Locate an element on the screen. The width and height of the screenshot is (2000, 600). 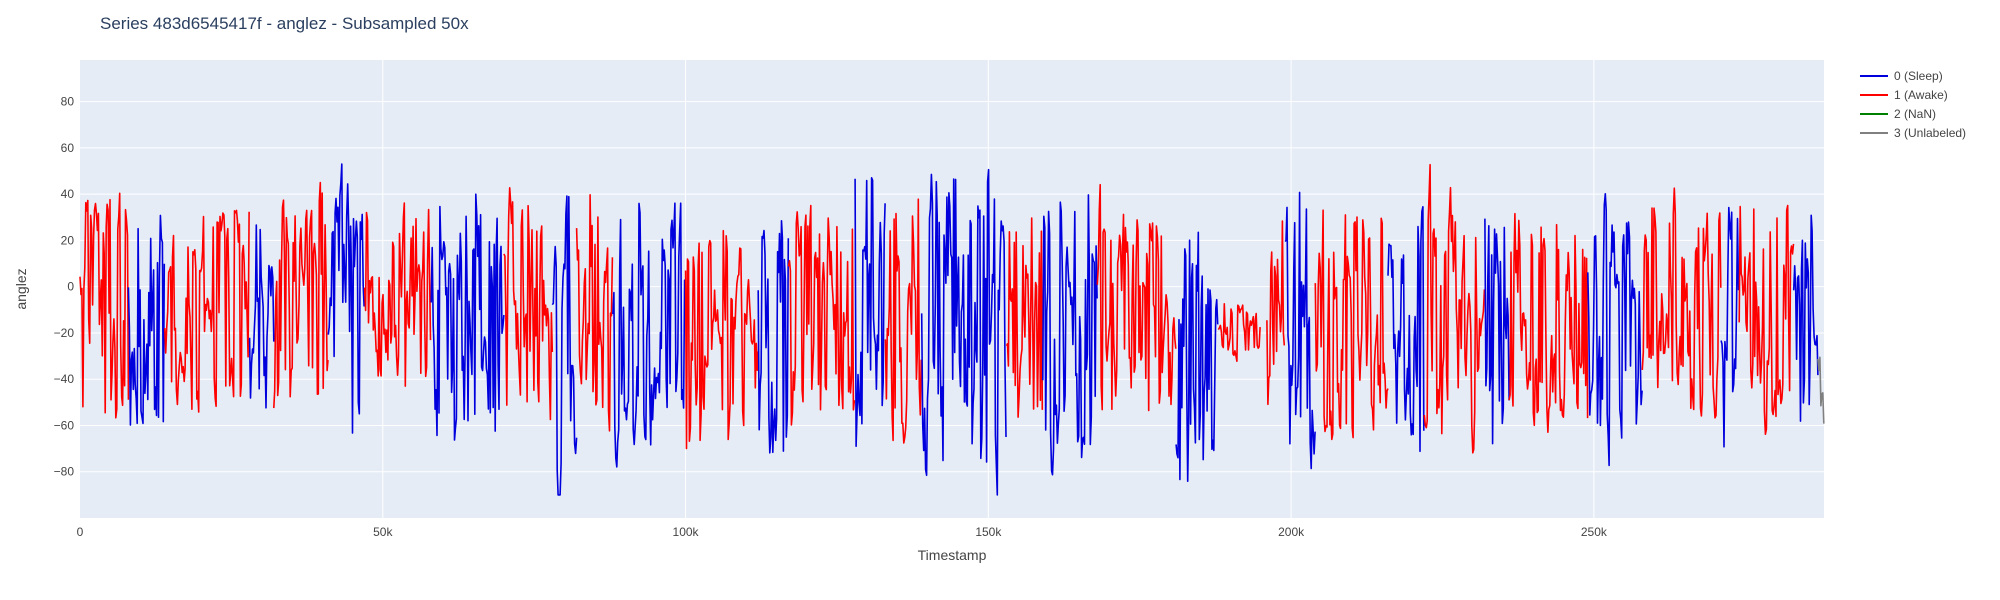
y-tick-label: −40 is located at coordinates (64, 379).